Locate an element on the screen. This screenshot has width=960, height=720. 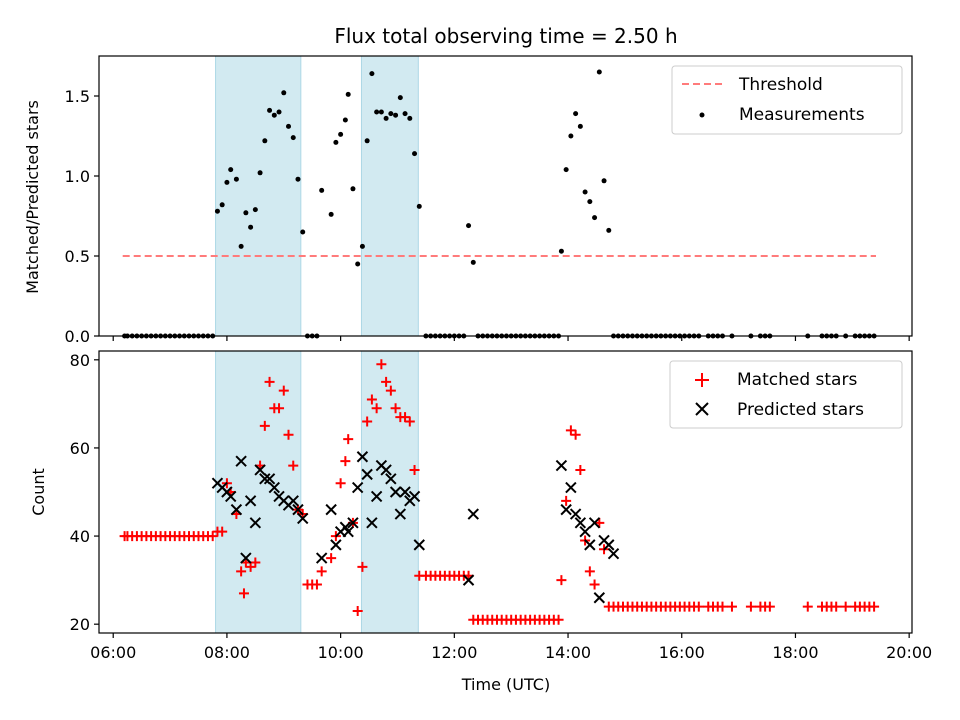
top-y-tick-label: 1.5 is located at coordinates (77, 96).